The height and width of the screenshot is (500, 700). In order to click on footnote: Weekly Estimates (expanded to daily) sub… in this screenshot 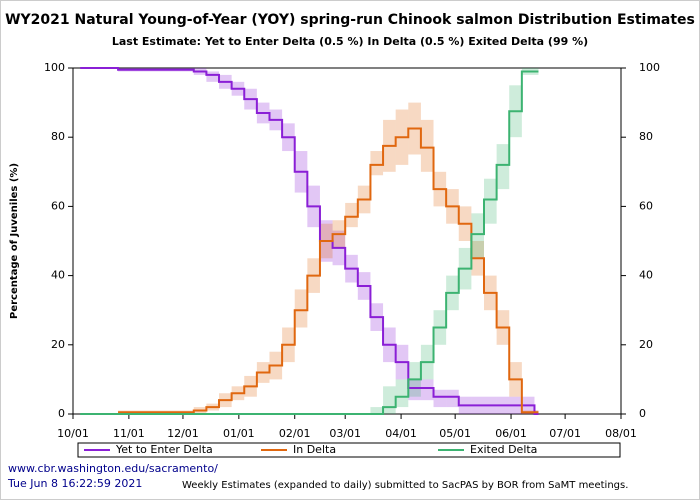, I will do `click(405, 485)`.